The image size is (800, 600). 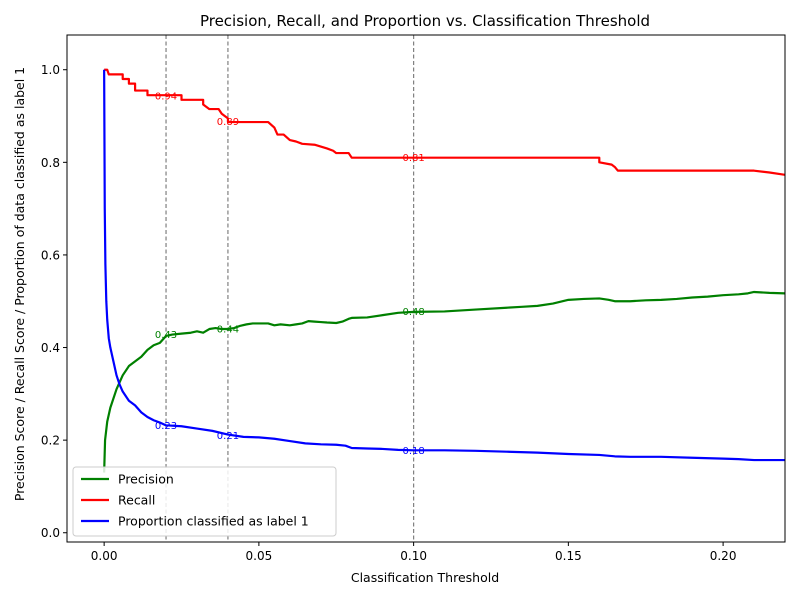 I want to click on y-tick-label: 0.4, so click(x=50, y=348).